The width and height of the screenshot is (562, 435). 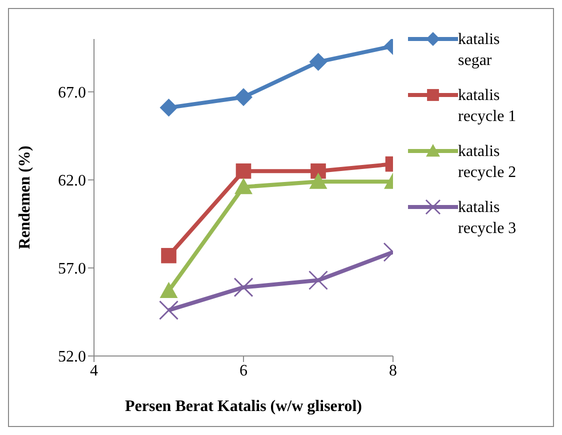 I want to click on x-axis-title: Persen Berat Katalis (w/w gliserol), so click(x=243, y=406).